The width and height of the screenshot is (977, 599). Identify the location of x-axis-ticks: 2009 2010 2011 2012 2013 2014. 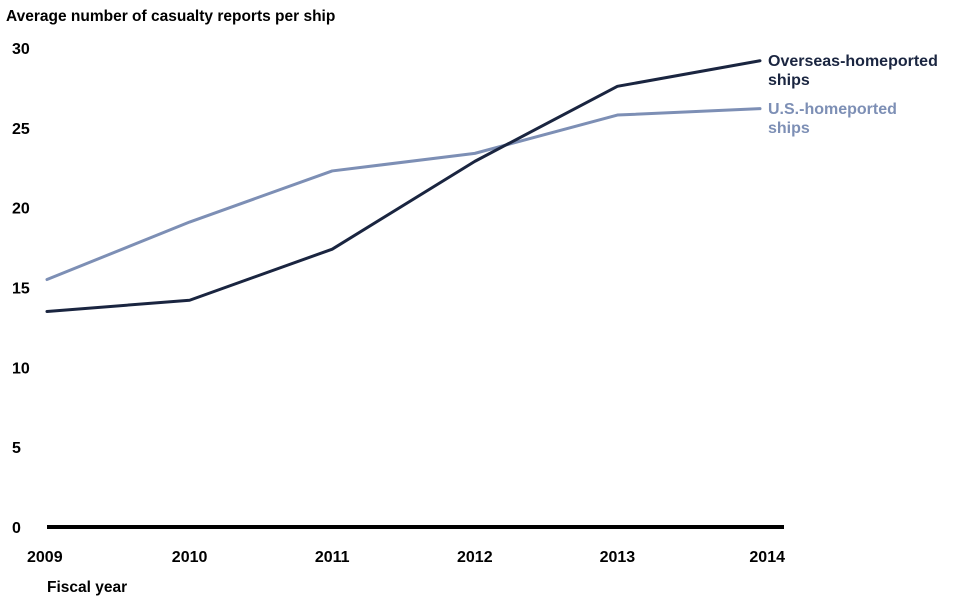
(406, 557).